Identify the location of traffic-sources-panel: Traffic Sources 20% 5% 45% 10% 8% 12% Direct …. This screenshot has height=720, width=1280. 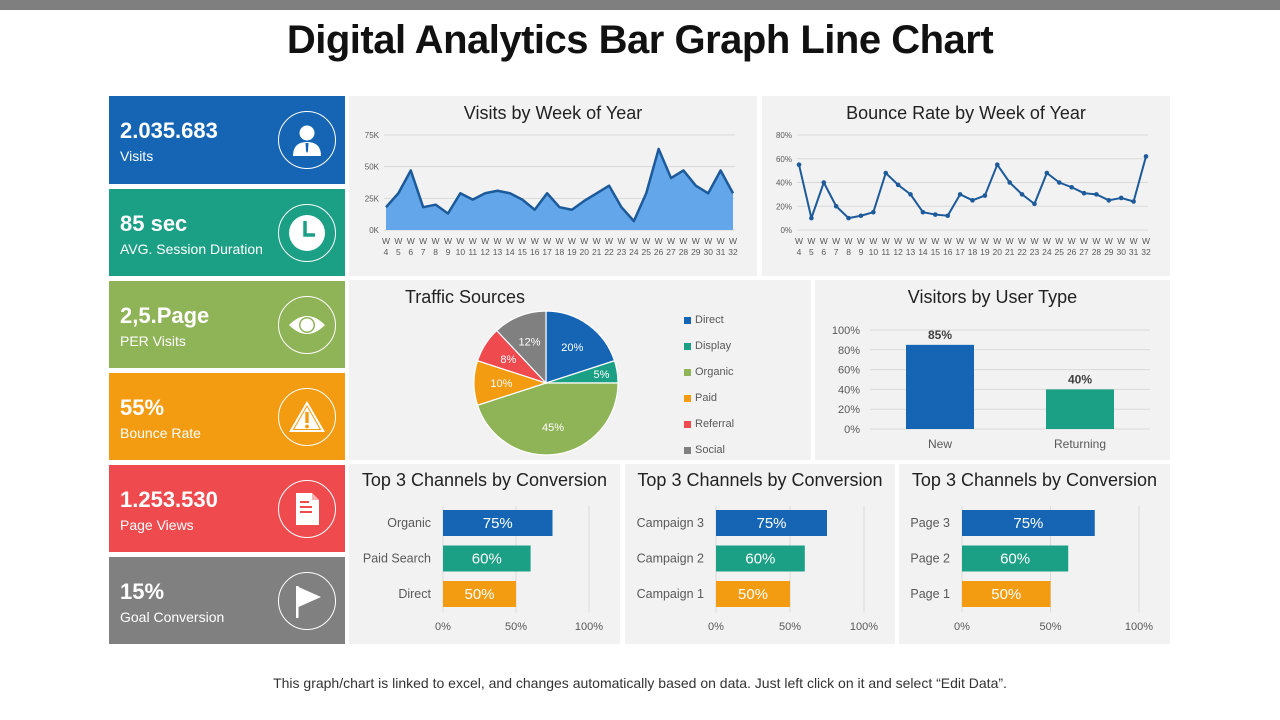
(580, 370).